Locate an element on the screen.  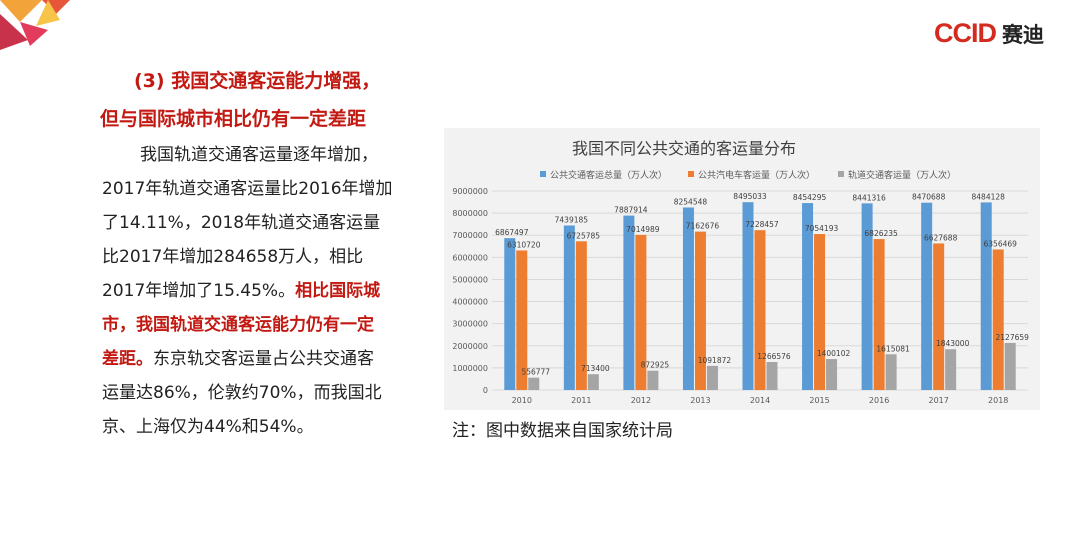
body-line: 差距。东京轨交客运量占公共交通客 is located at coordinates (263, 359).